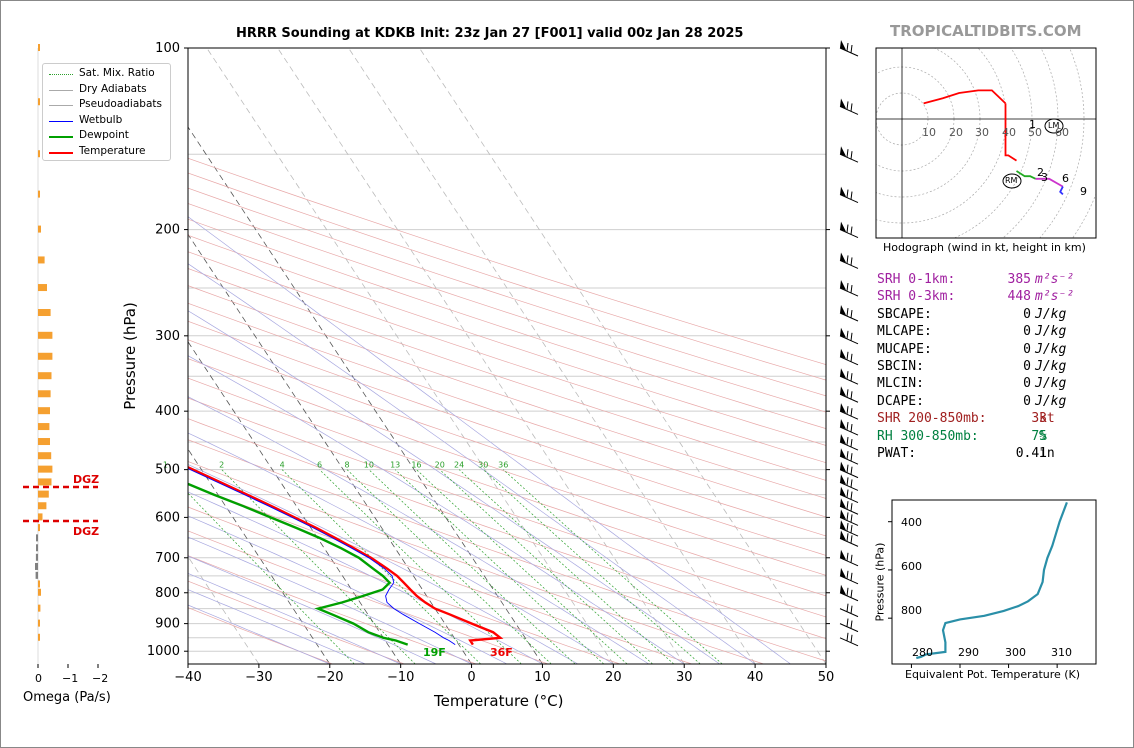  I want to click on stat-value: 33, so click(1039, 419).